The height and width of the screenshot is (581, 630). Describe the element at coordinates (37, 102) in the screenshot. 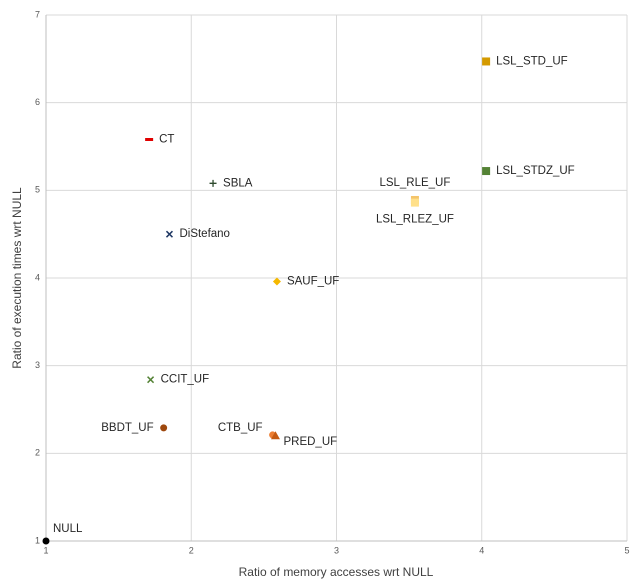

I see `y-tick-label: 6` at that location.